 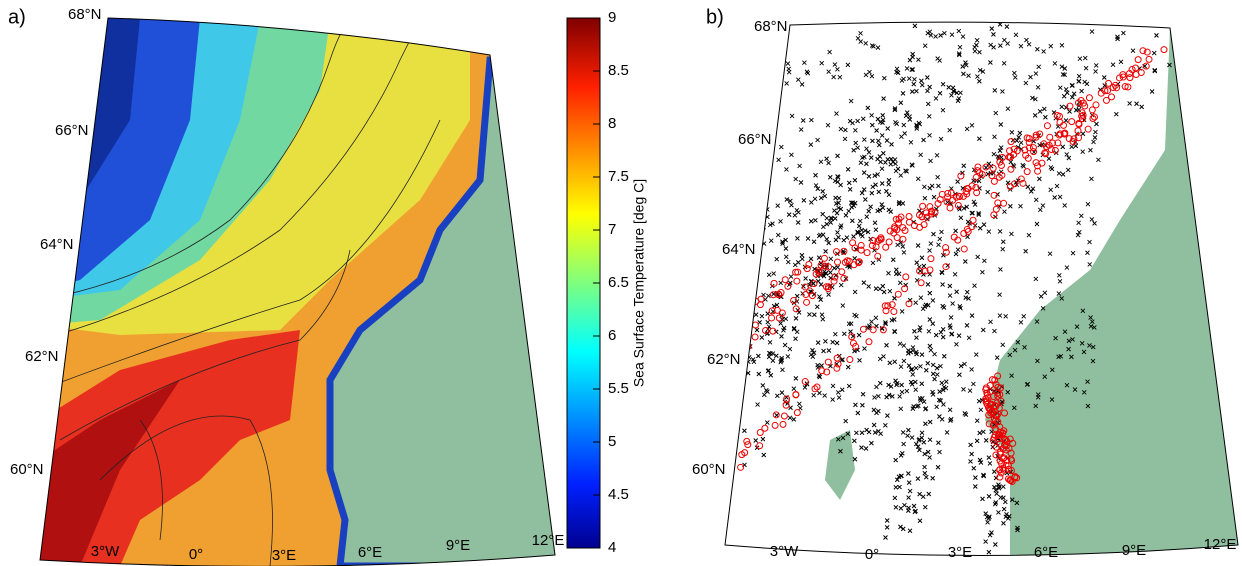 What do you see at coordinates (1220, 544) in the screenshot?
I see `lon-label: 12°E` at bounding box center [1220, 544].